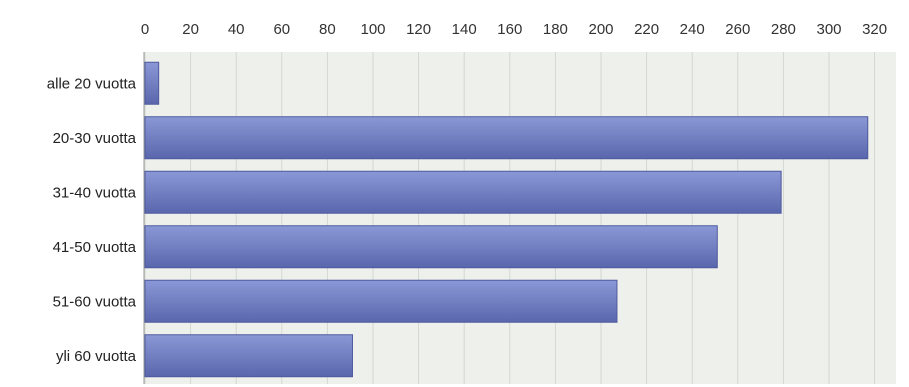 This screenshot has height=387, width=909. I want to click on x-tick-label: 220, so click(646, 29).